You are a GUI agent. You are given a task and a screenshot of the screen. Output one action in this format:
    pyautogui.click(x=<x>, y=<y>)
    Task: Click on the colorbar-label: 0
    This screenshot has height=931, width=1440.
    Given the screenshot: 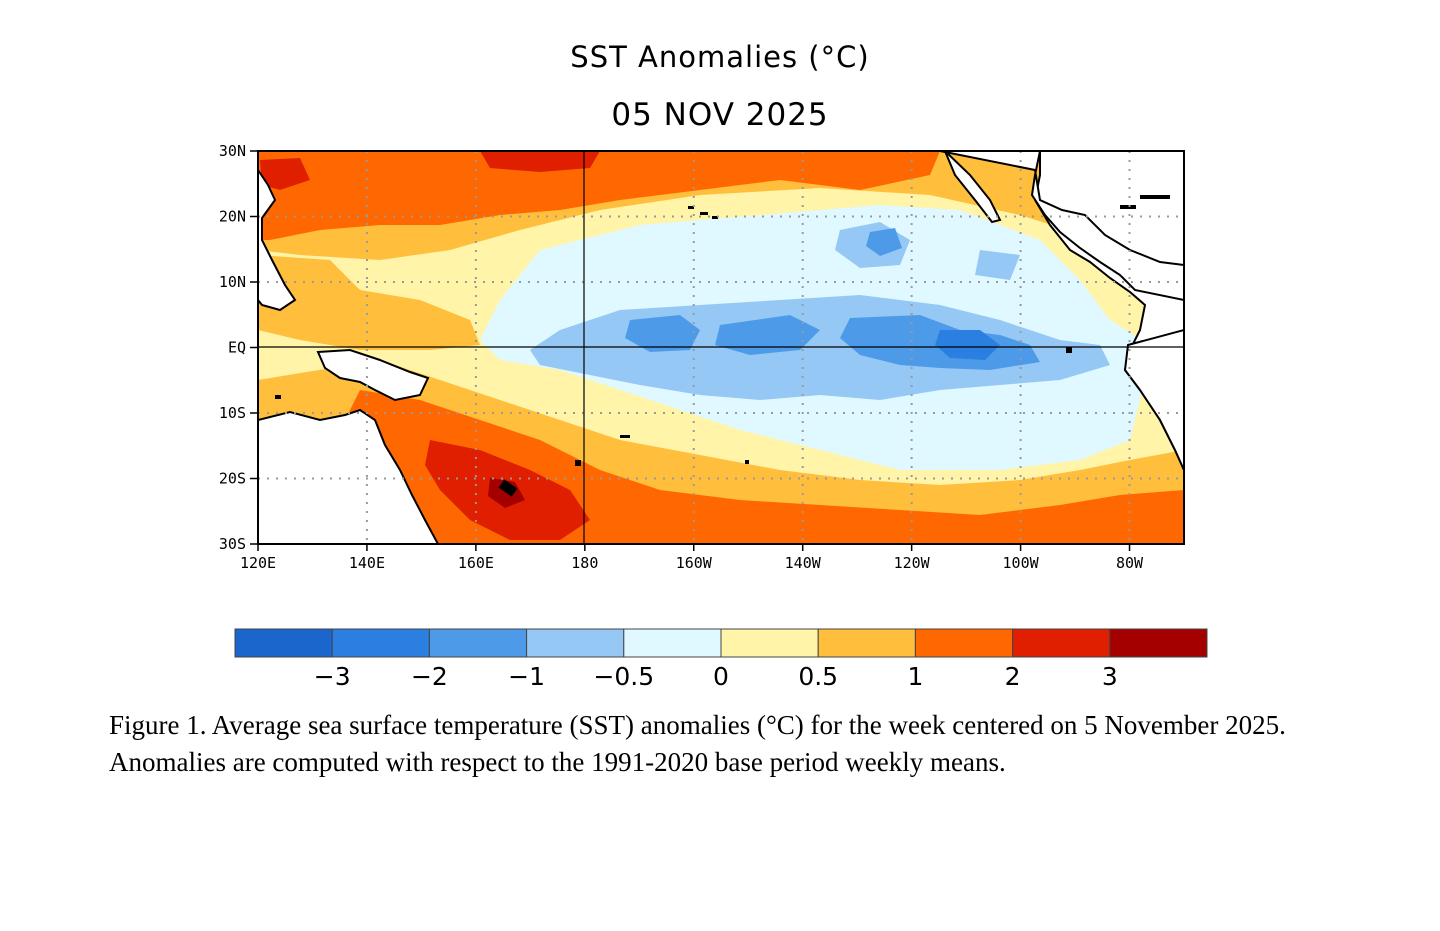 What is the action you would take?
    pyautogui.click(x=721, y=676)
    